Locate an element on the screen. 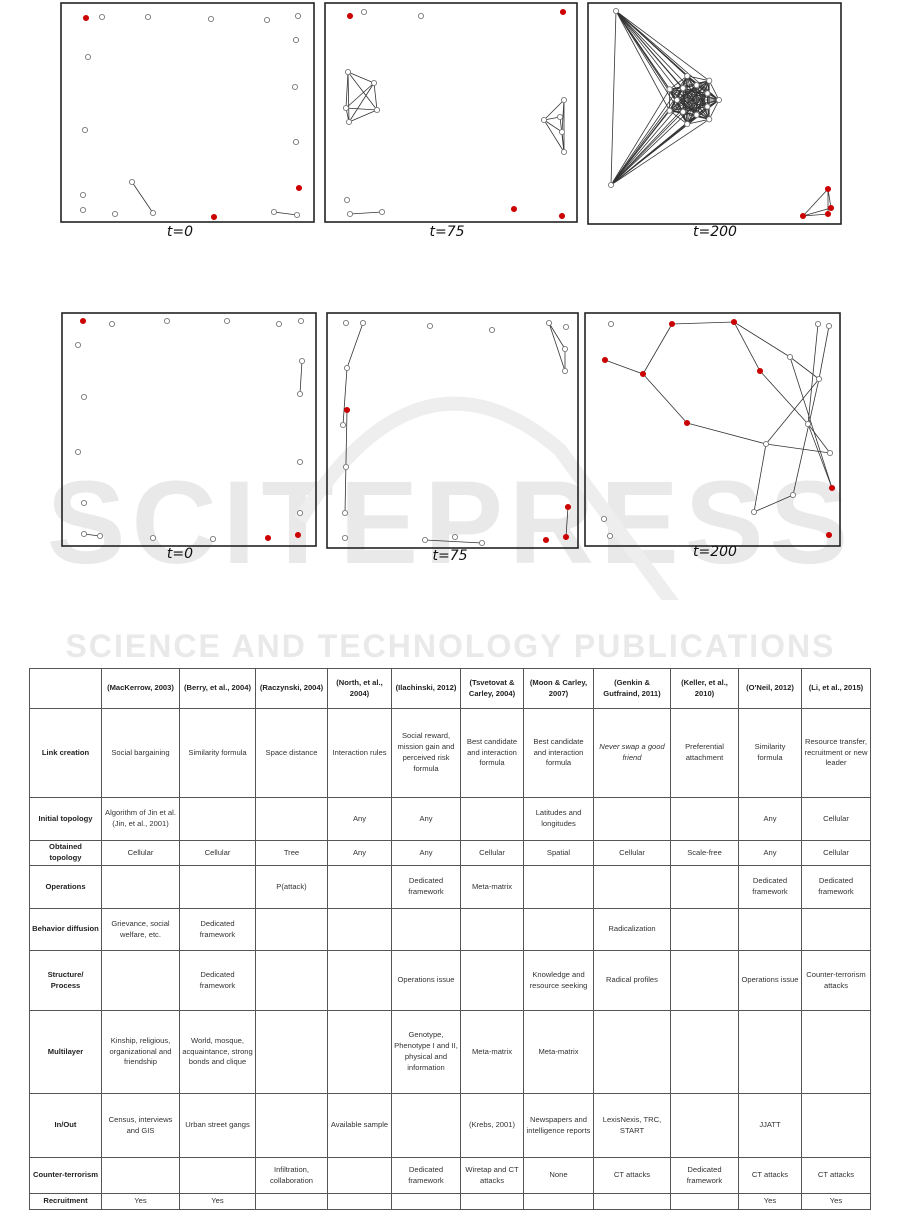 The width and height of the screenshot is (901, 1210). bottom-t200-node-red is located at coordinates (829, 535).